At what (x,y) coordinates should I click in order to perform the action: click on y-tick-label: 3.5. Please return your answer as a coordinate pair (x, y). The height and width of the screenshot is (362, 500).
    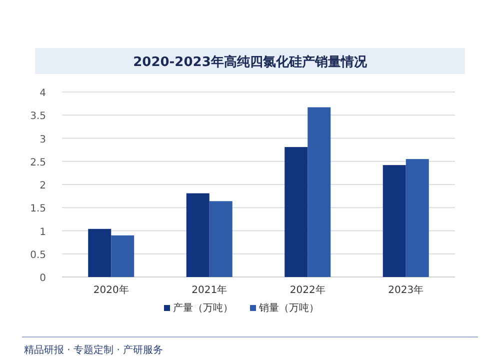
    Looking at the image, I should click on (38, 116).